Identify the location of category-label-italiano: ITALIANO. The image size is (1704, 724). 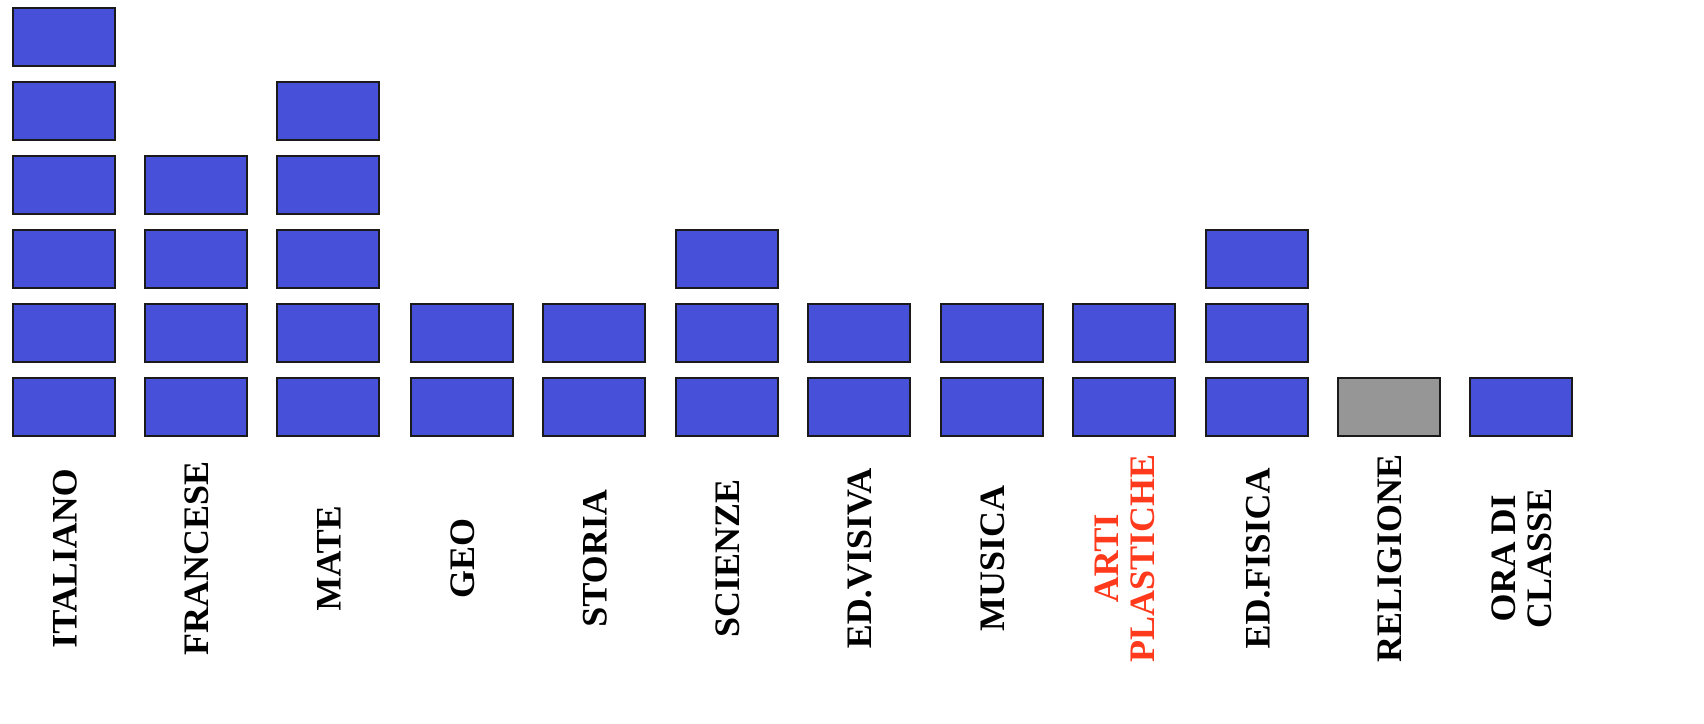
(64, 558).